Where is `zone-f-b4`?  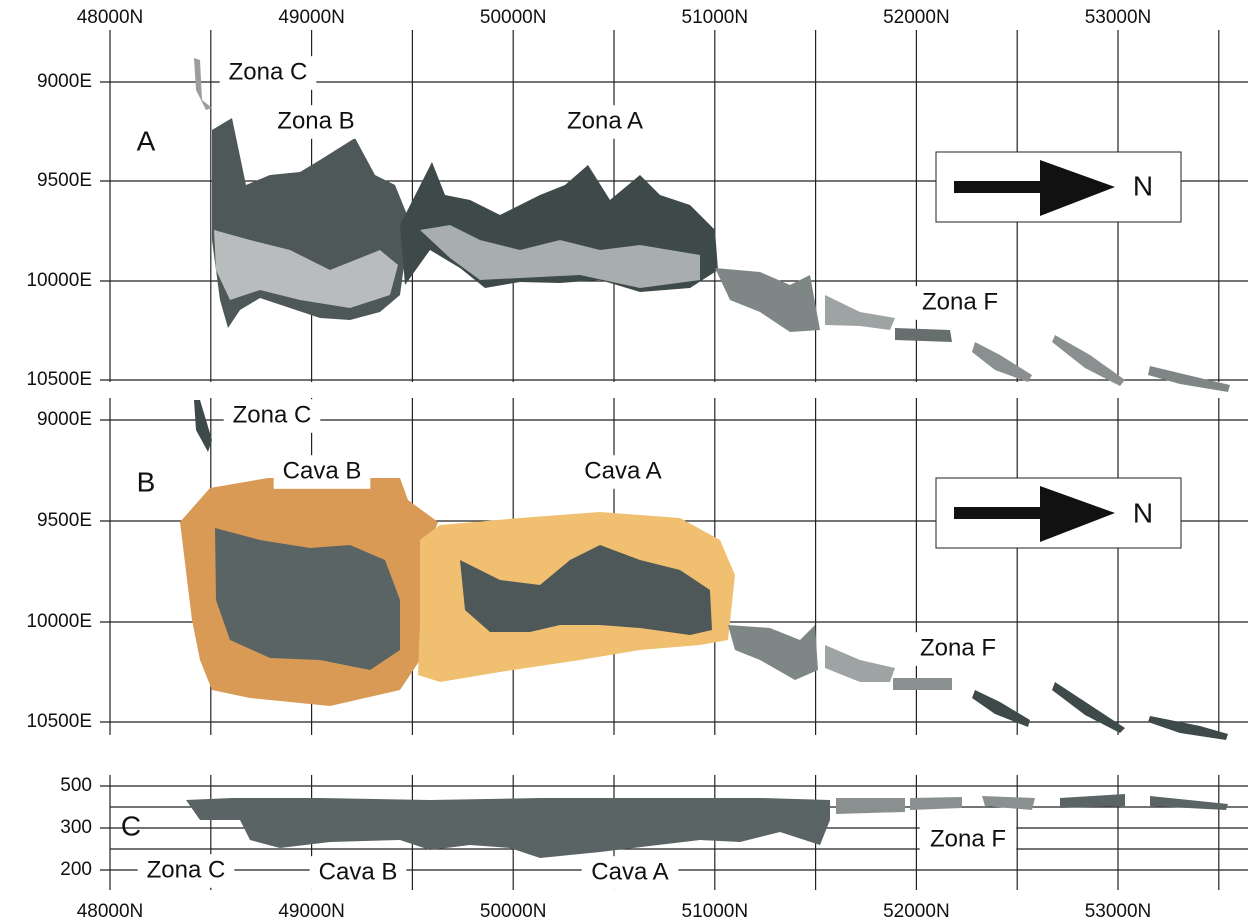
zone-f-b4 is located at coordinates (1088, 707).